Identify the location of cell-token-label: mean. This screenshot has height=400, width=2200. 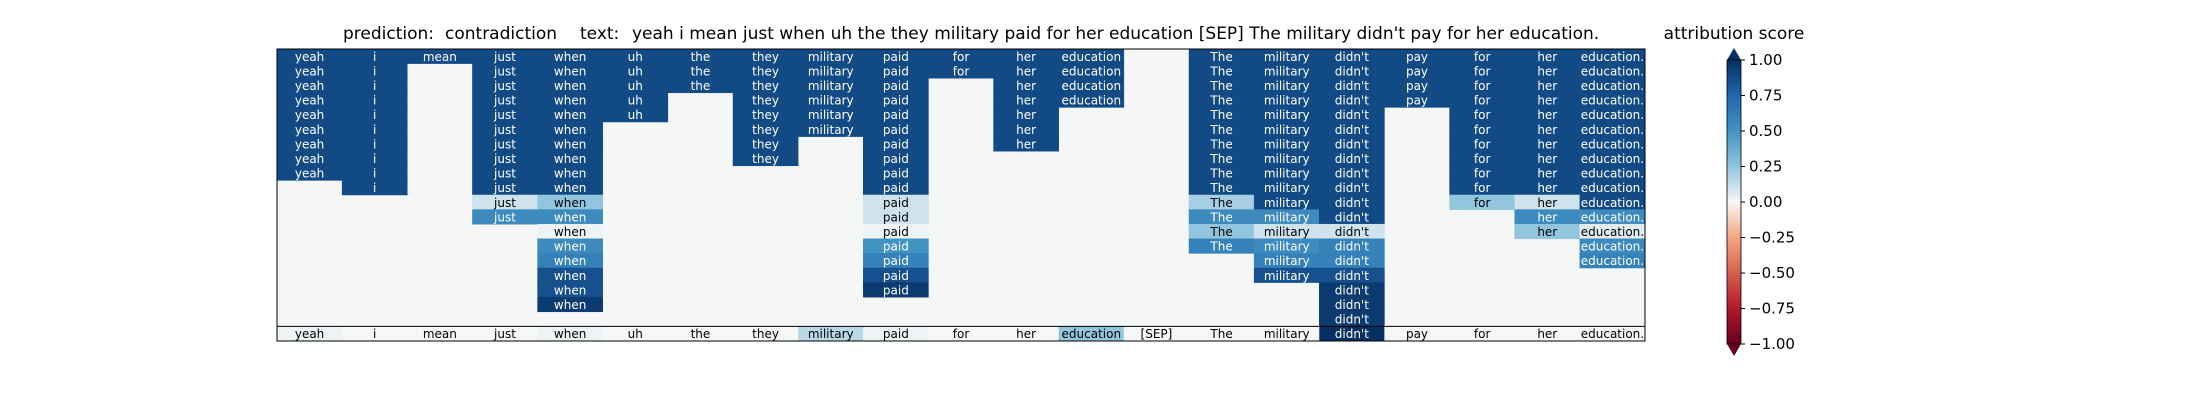
(440, 57).